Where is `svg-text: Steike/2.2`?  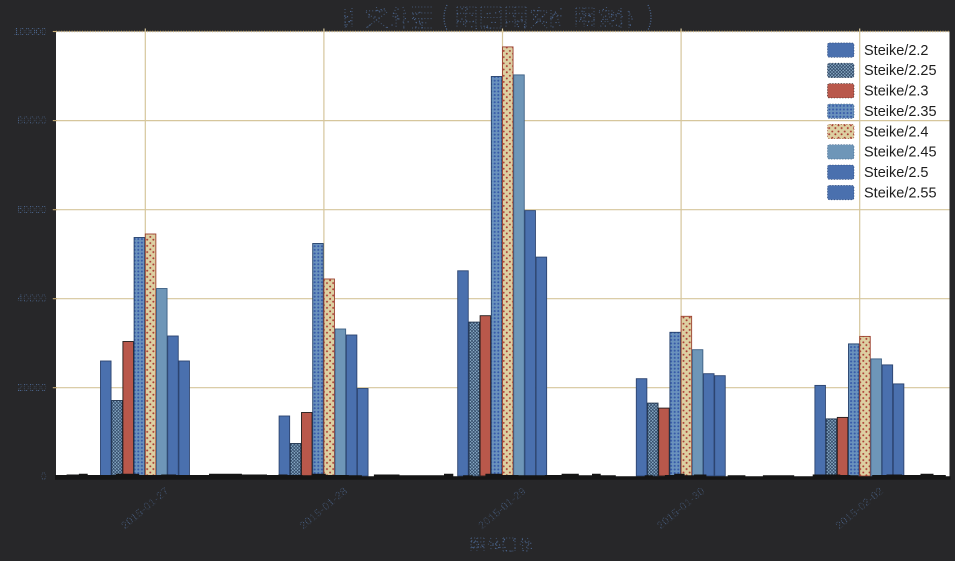
svg-text: Steike/2.2 is located at coordinates (896, 51).